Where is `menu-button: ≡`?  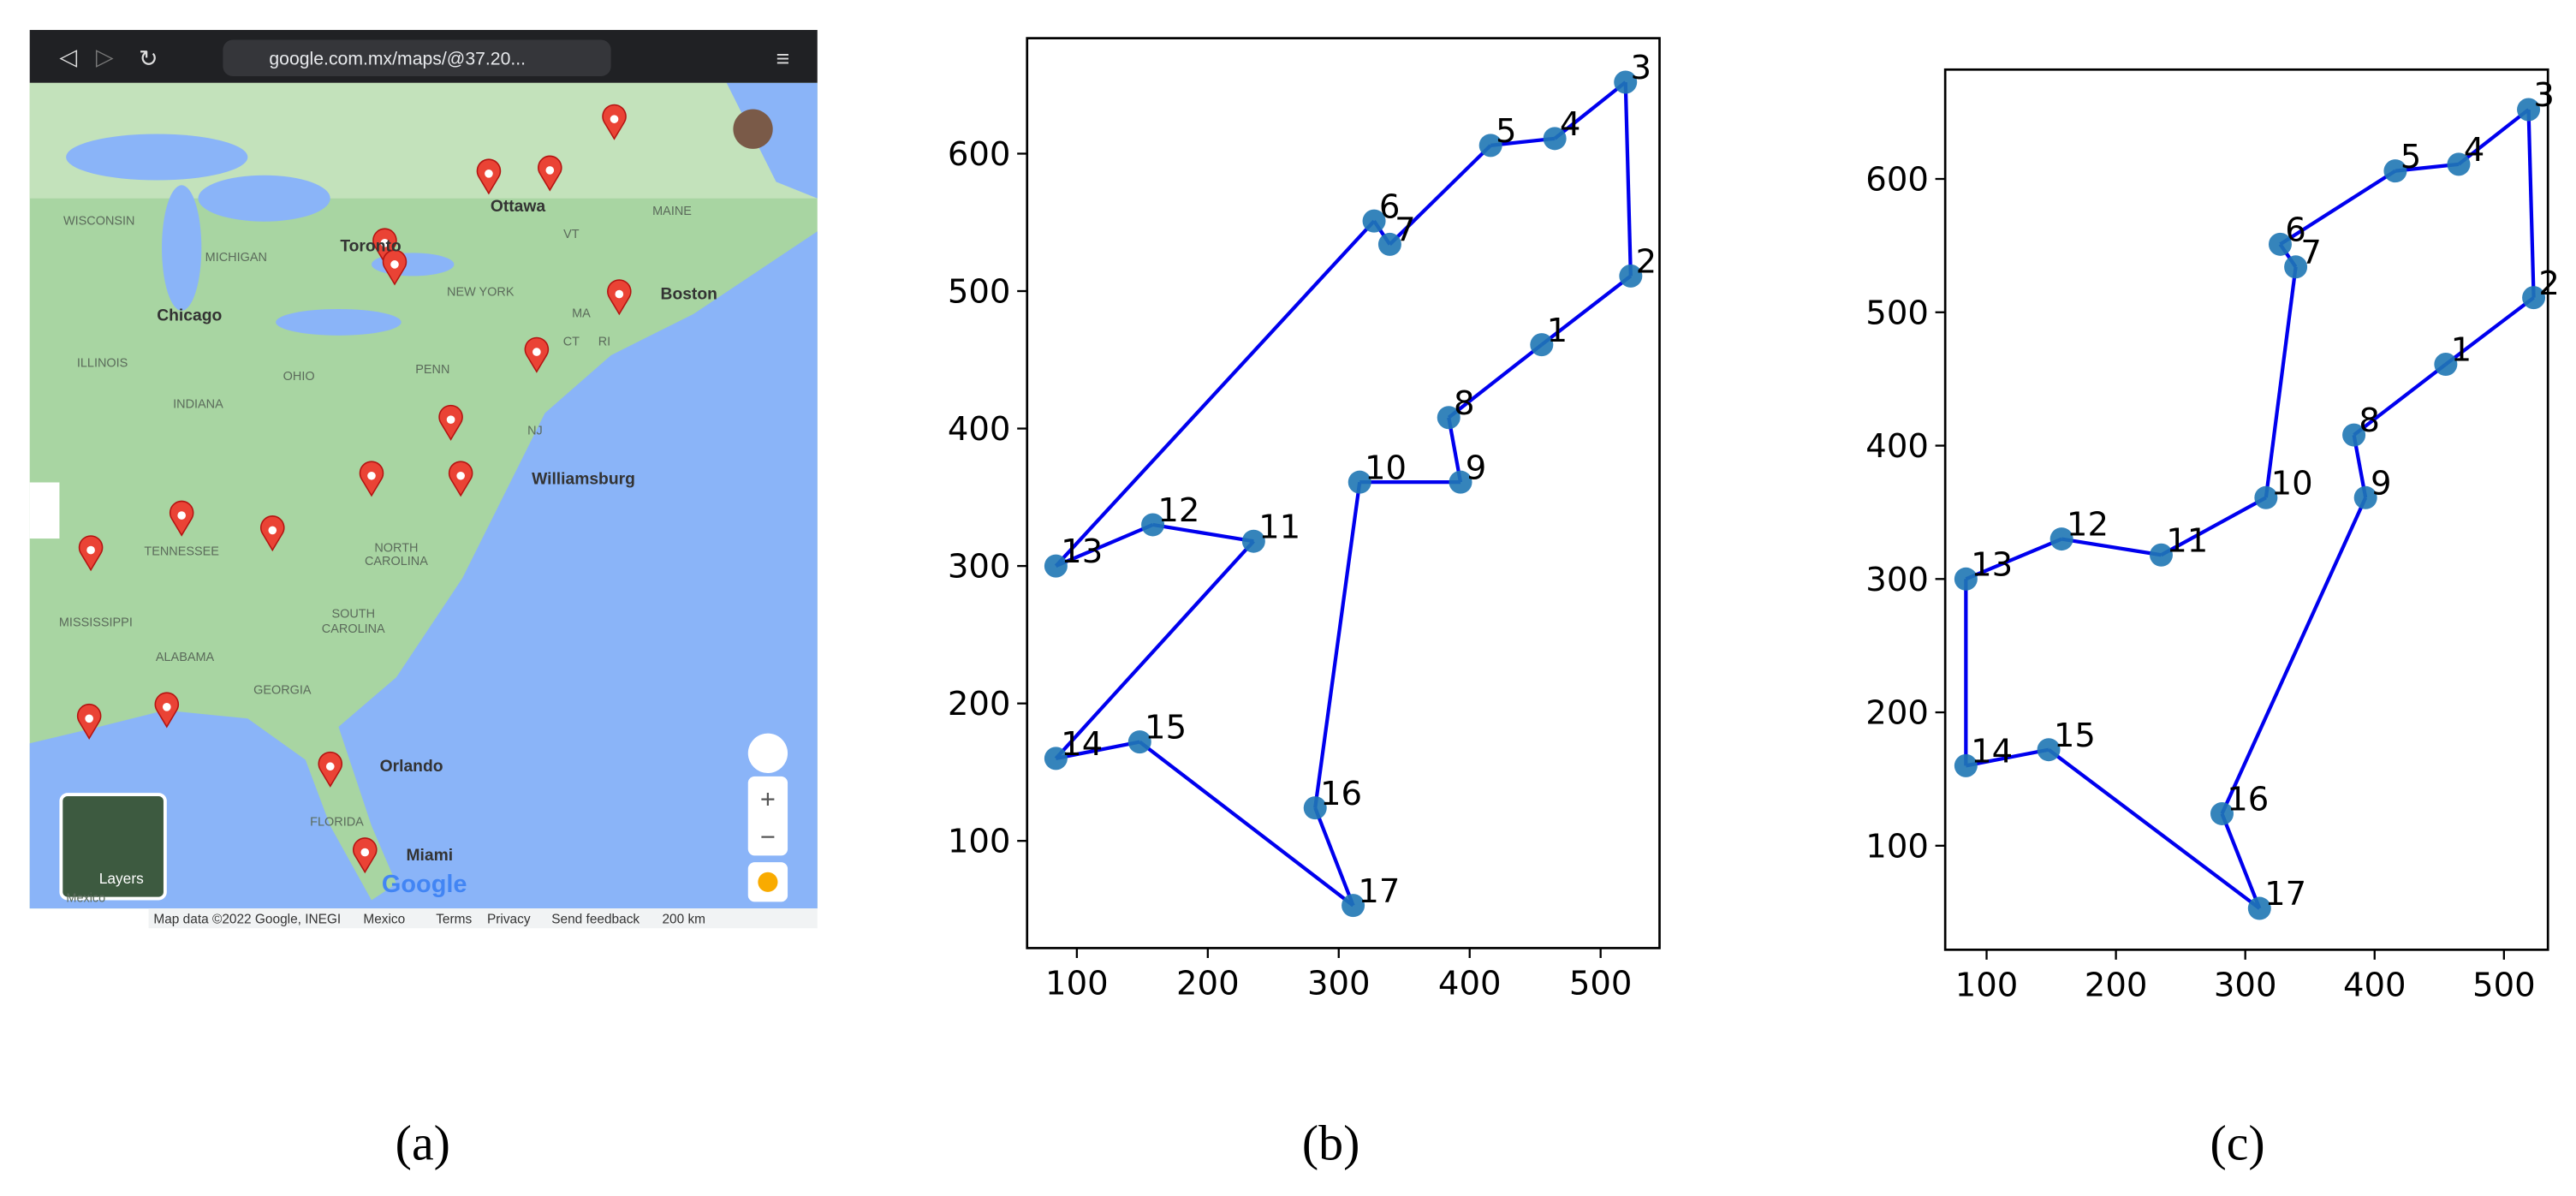 menu-button: ≡ is located at coordinates (783, 58).